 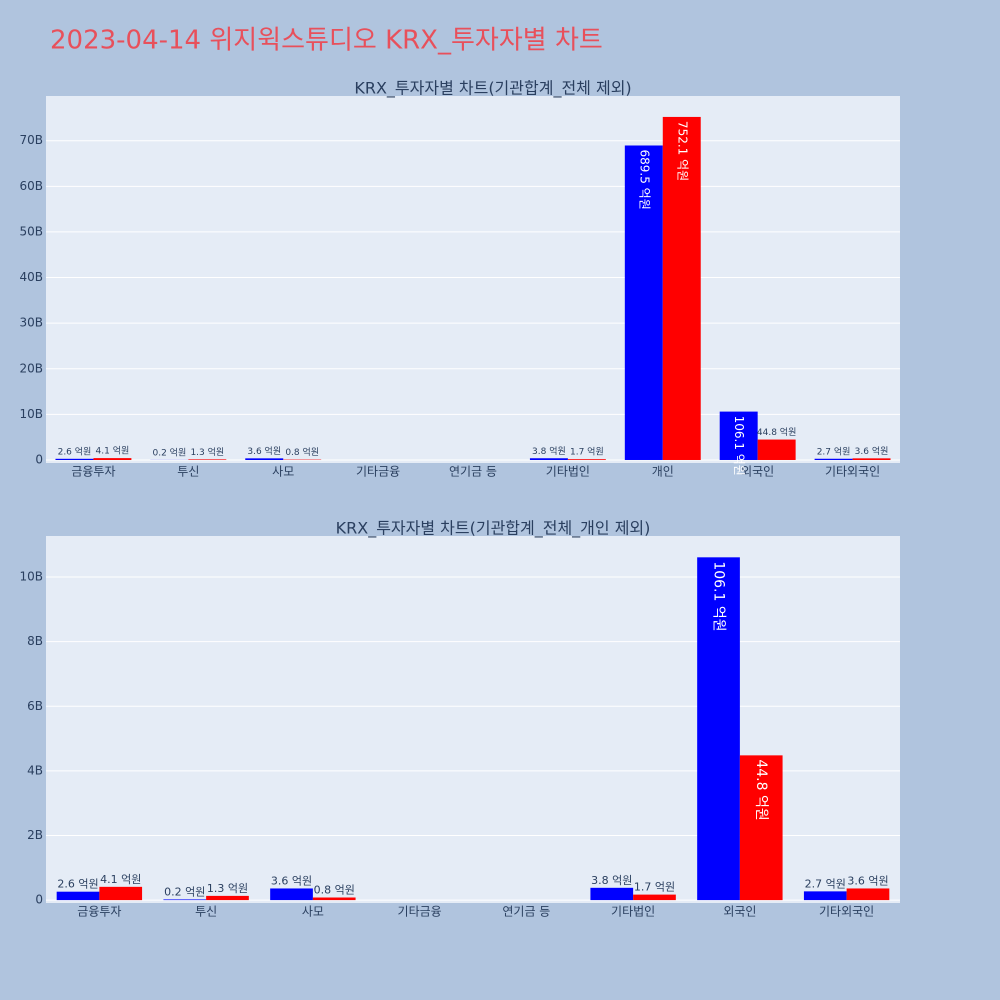 What do you see at coordinates (35, 770) in the screenshot?
I see `y-tick-label: 4B` at bounding box center [35, 770].